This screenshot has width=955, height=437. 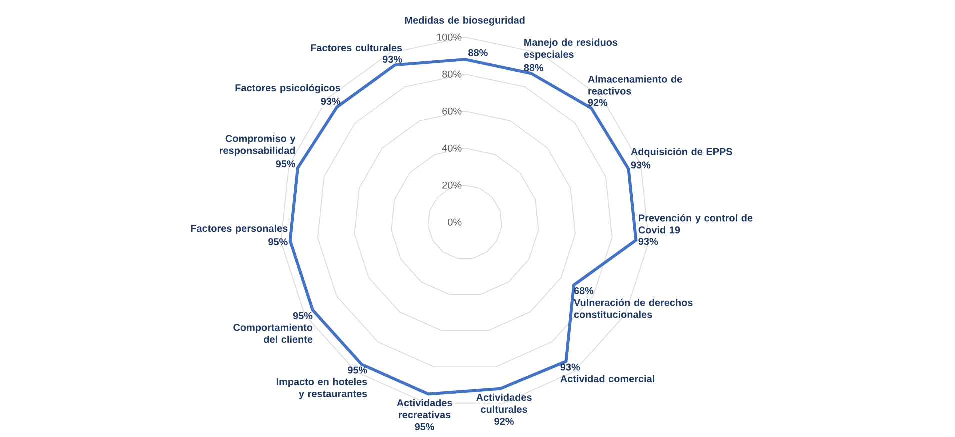 I want to click on spoke-label: Vulneración de derechos constitucionales, so click(x=633, y=308).